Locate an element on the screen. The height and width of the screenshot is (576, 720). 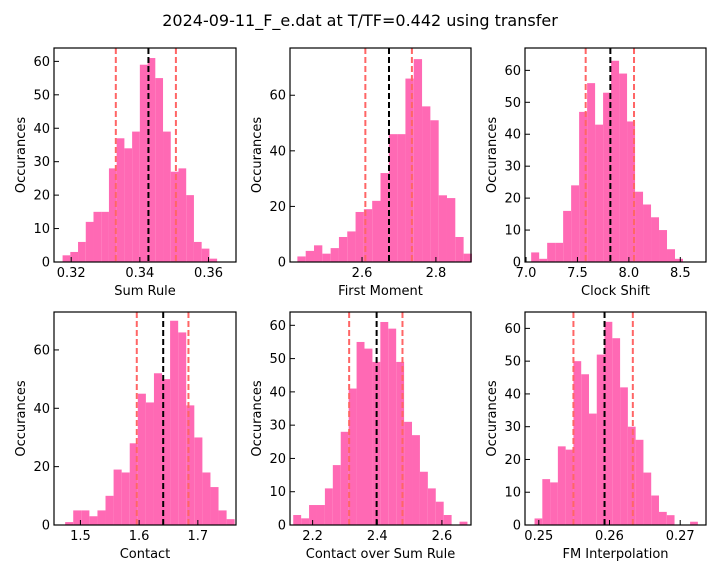
x-tick-label: 2.2 is located at coordinates (312, 536).